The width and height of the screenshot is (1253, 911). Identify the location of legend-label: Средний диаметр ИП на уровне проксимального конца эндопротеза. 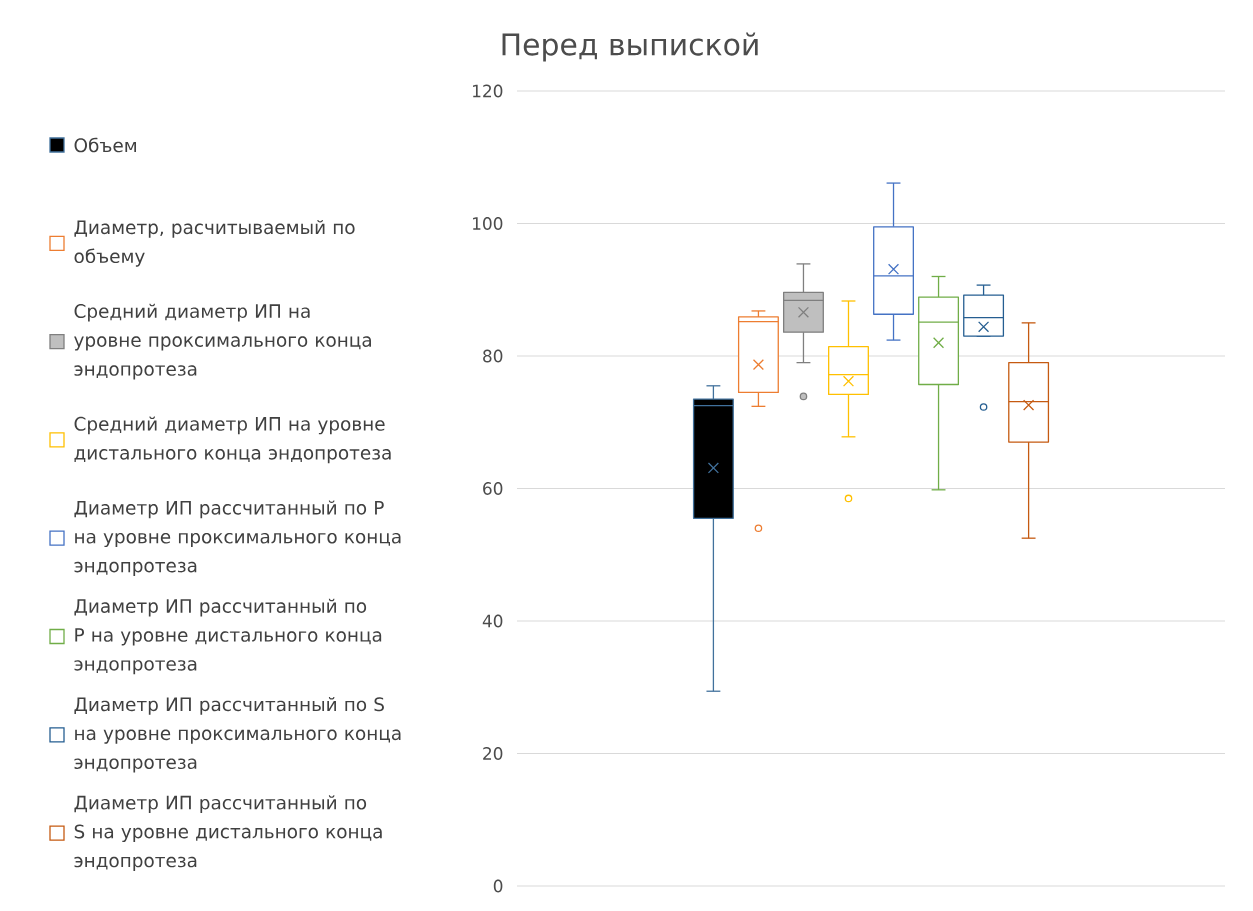
(222, 341).